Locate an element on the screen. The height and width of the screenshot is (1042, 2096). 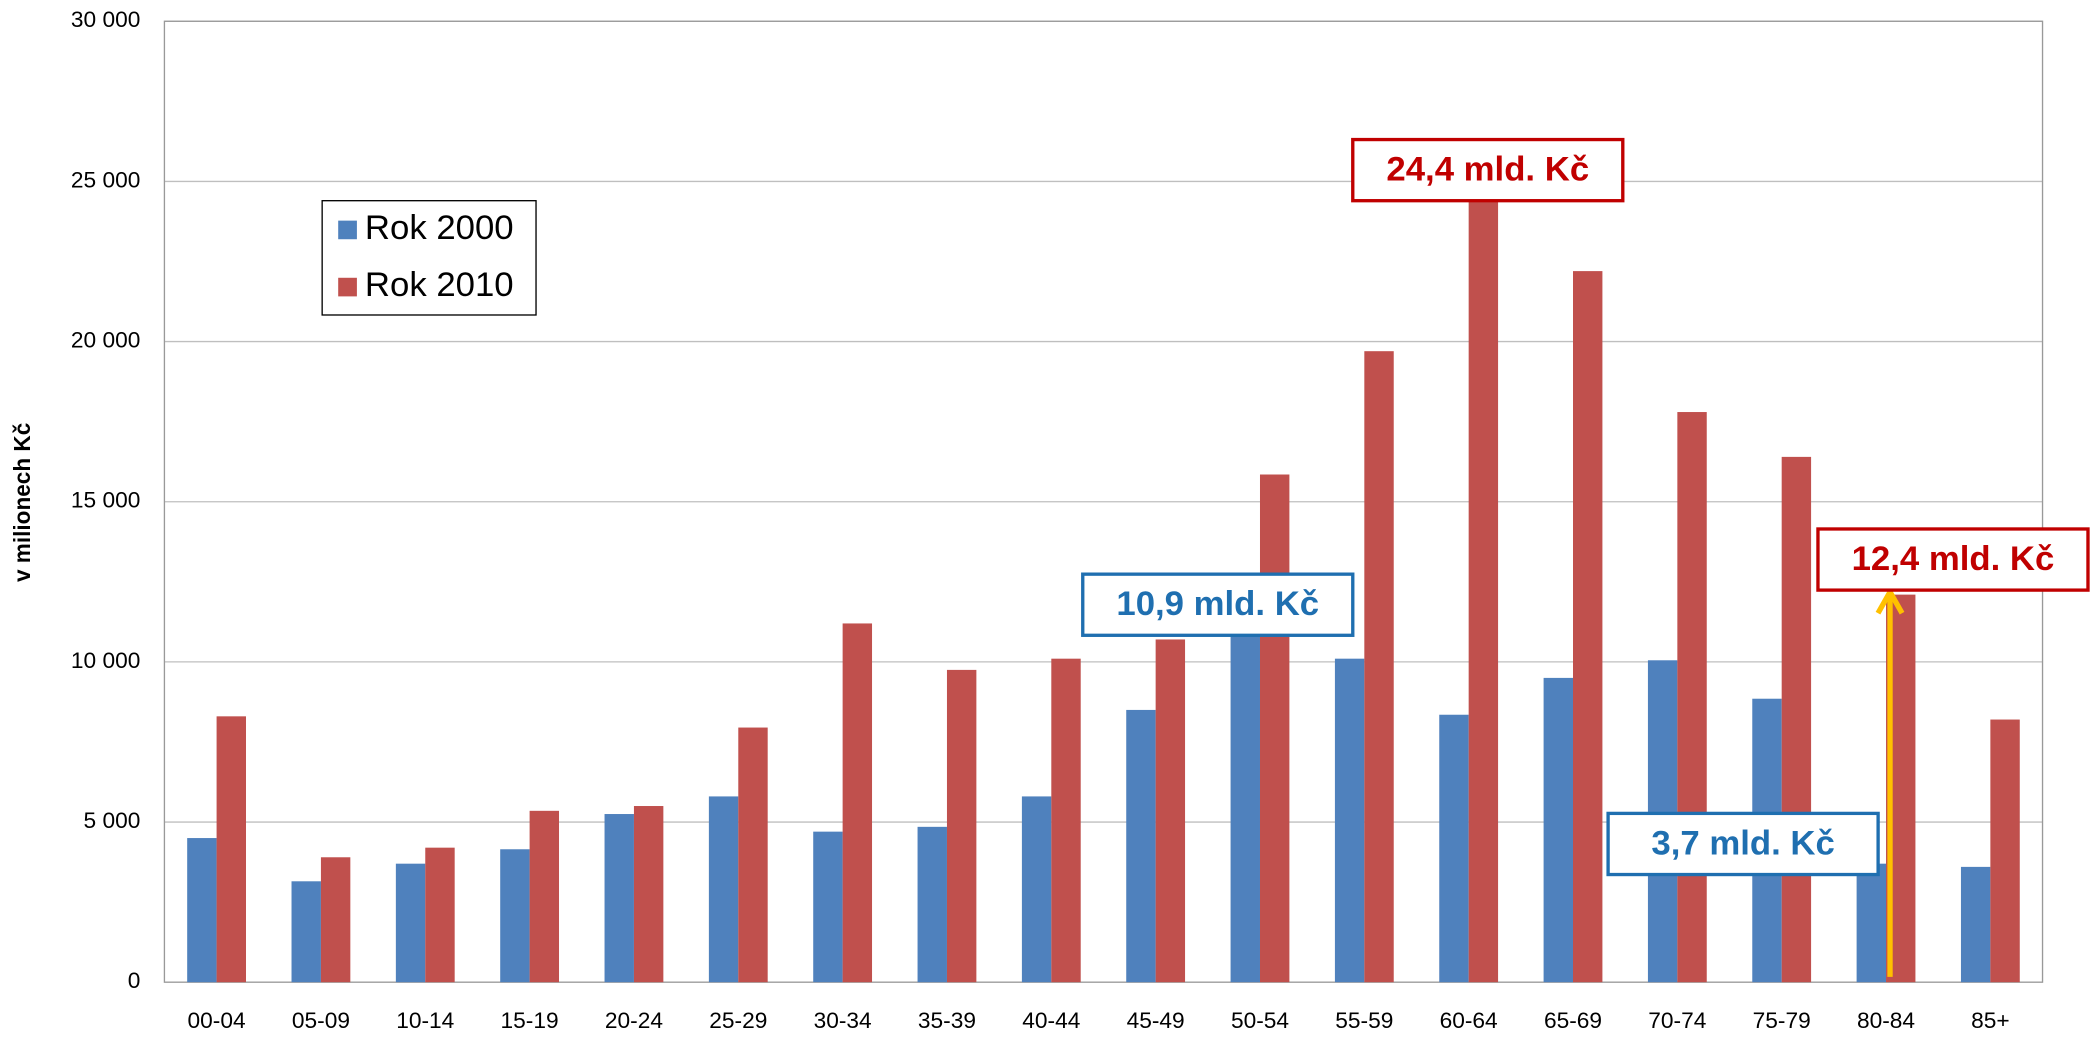
legend-box is located at coordinates (429, 258).